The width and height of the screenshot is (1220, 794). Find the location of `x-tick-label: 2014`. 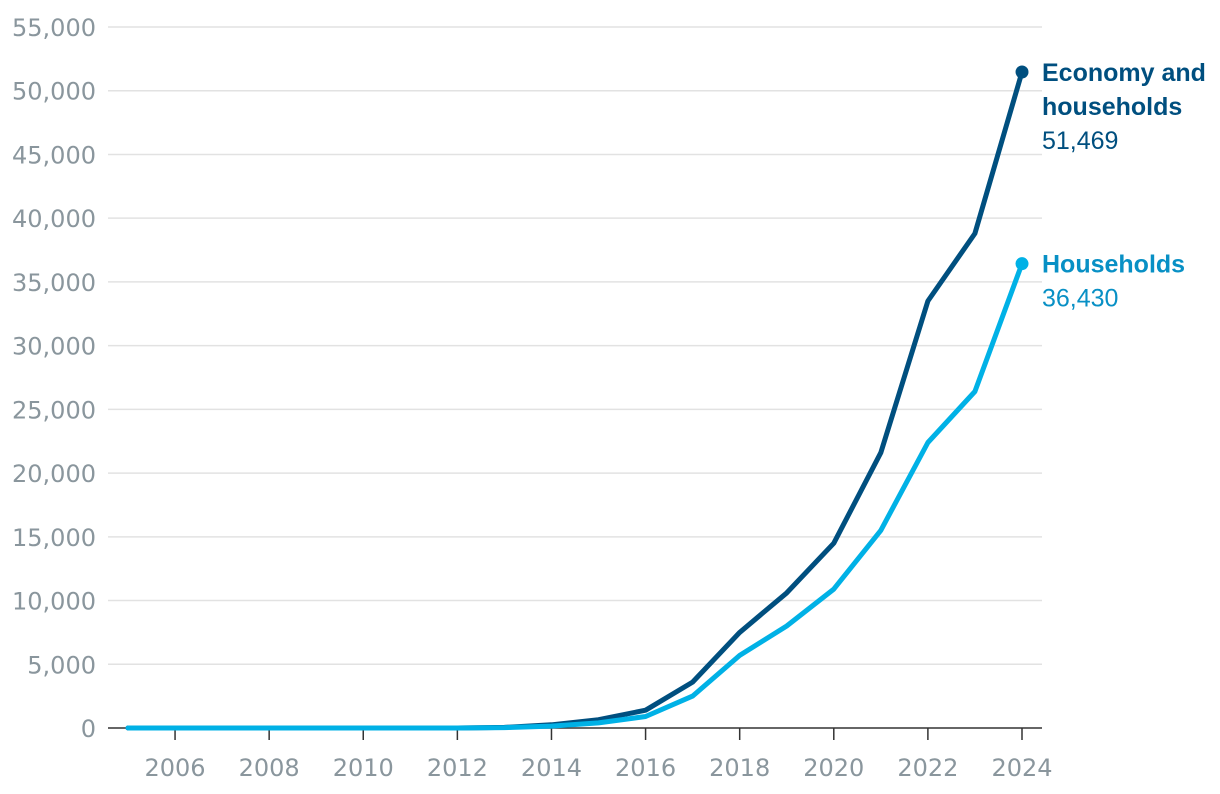

x-tick-label: 2014 is located at coordinates (551, 768).